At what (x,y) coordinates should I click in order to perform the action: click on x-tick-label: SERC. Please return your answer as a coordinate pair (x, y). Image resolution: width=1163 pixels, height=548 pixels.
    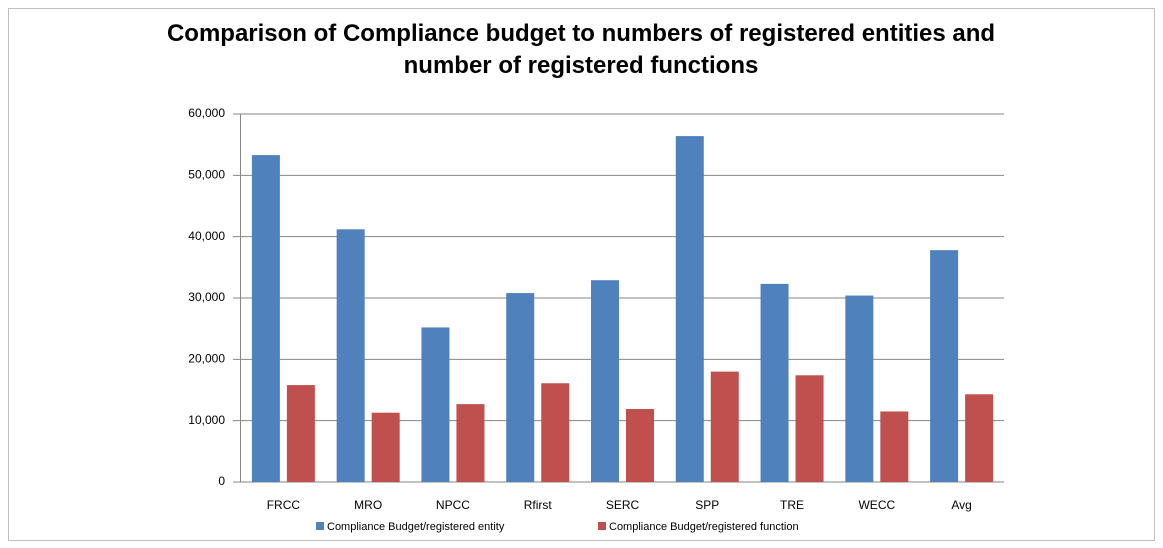
    Looking at the image, I should click on (623, 505).